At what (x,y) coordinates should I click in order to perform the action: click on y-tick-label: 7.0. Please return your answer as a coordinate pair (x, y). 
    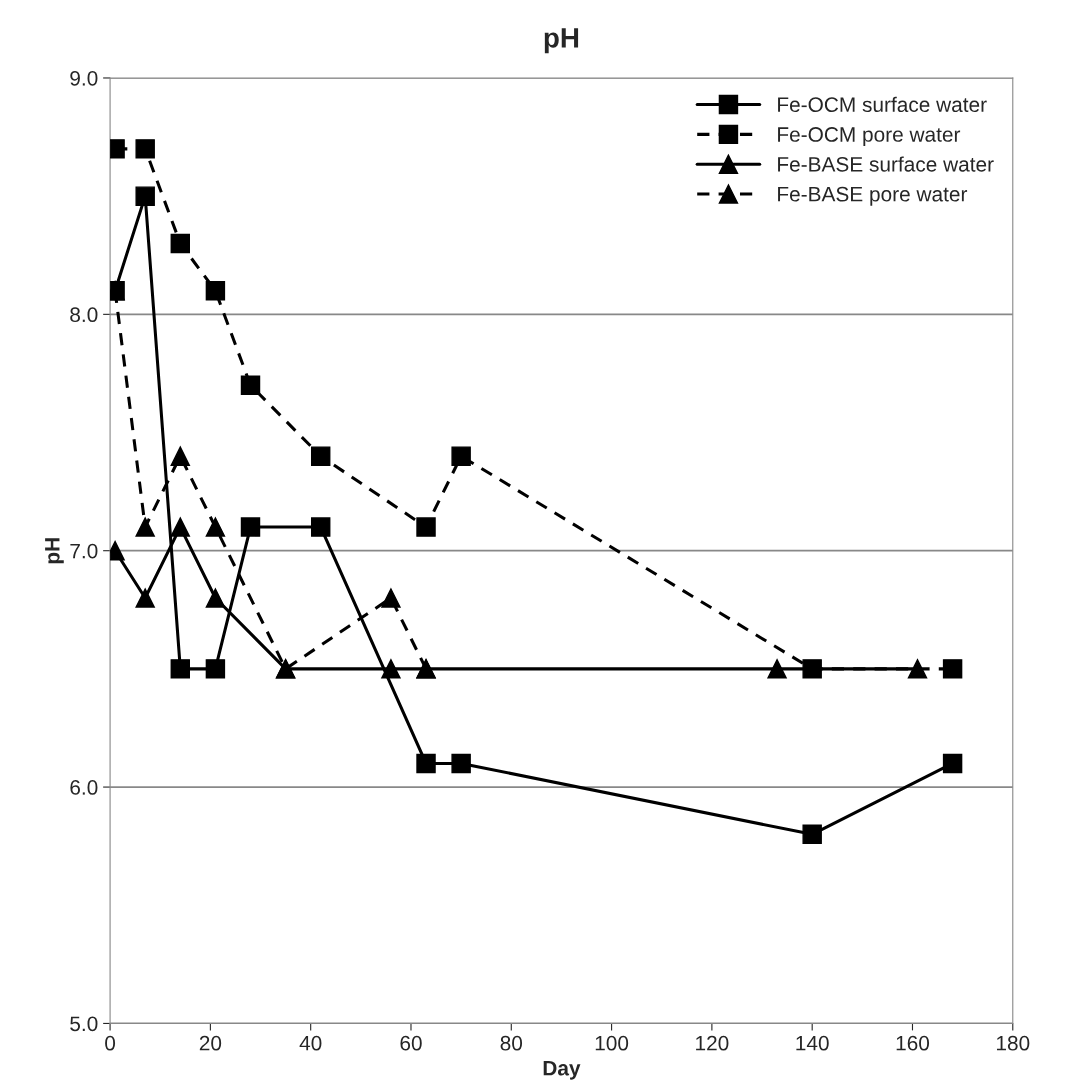
    Looking at the image, I should click on (84, 551).